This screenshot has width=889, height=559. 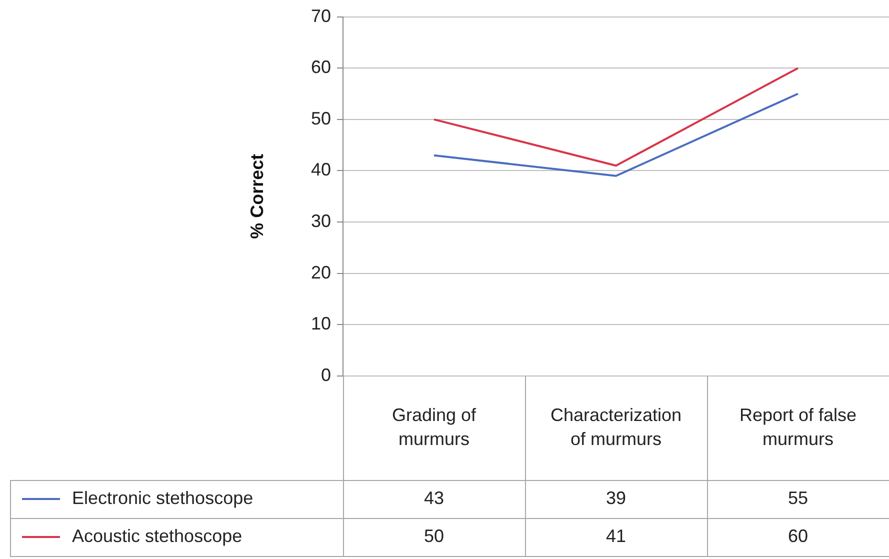 I want to click on x-tick-label: Report of false murmurs, so click(x=798, y=426).